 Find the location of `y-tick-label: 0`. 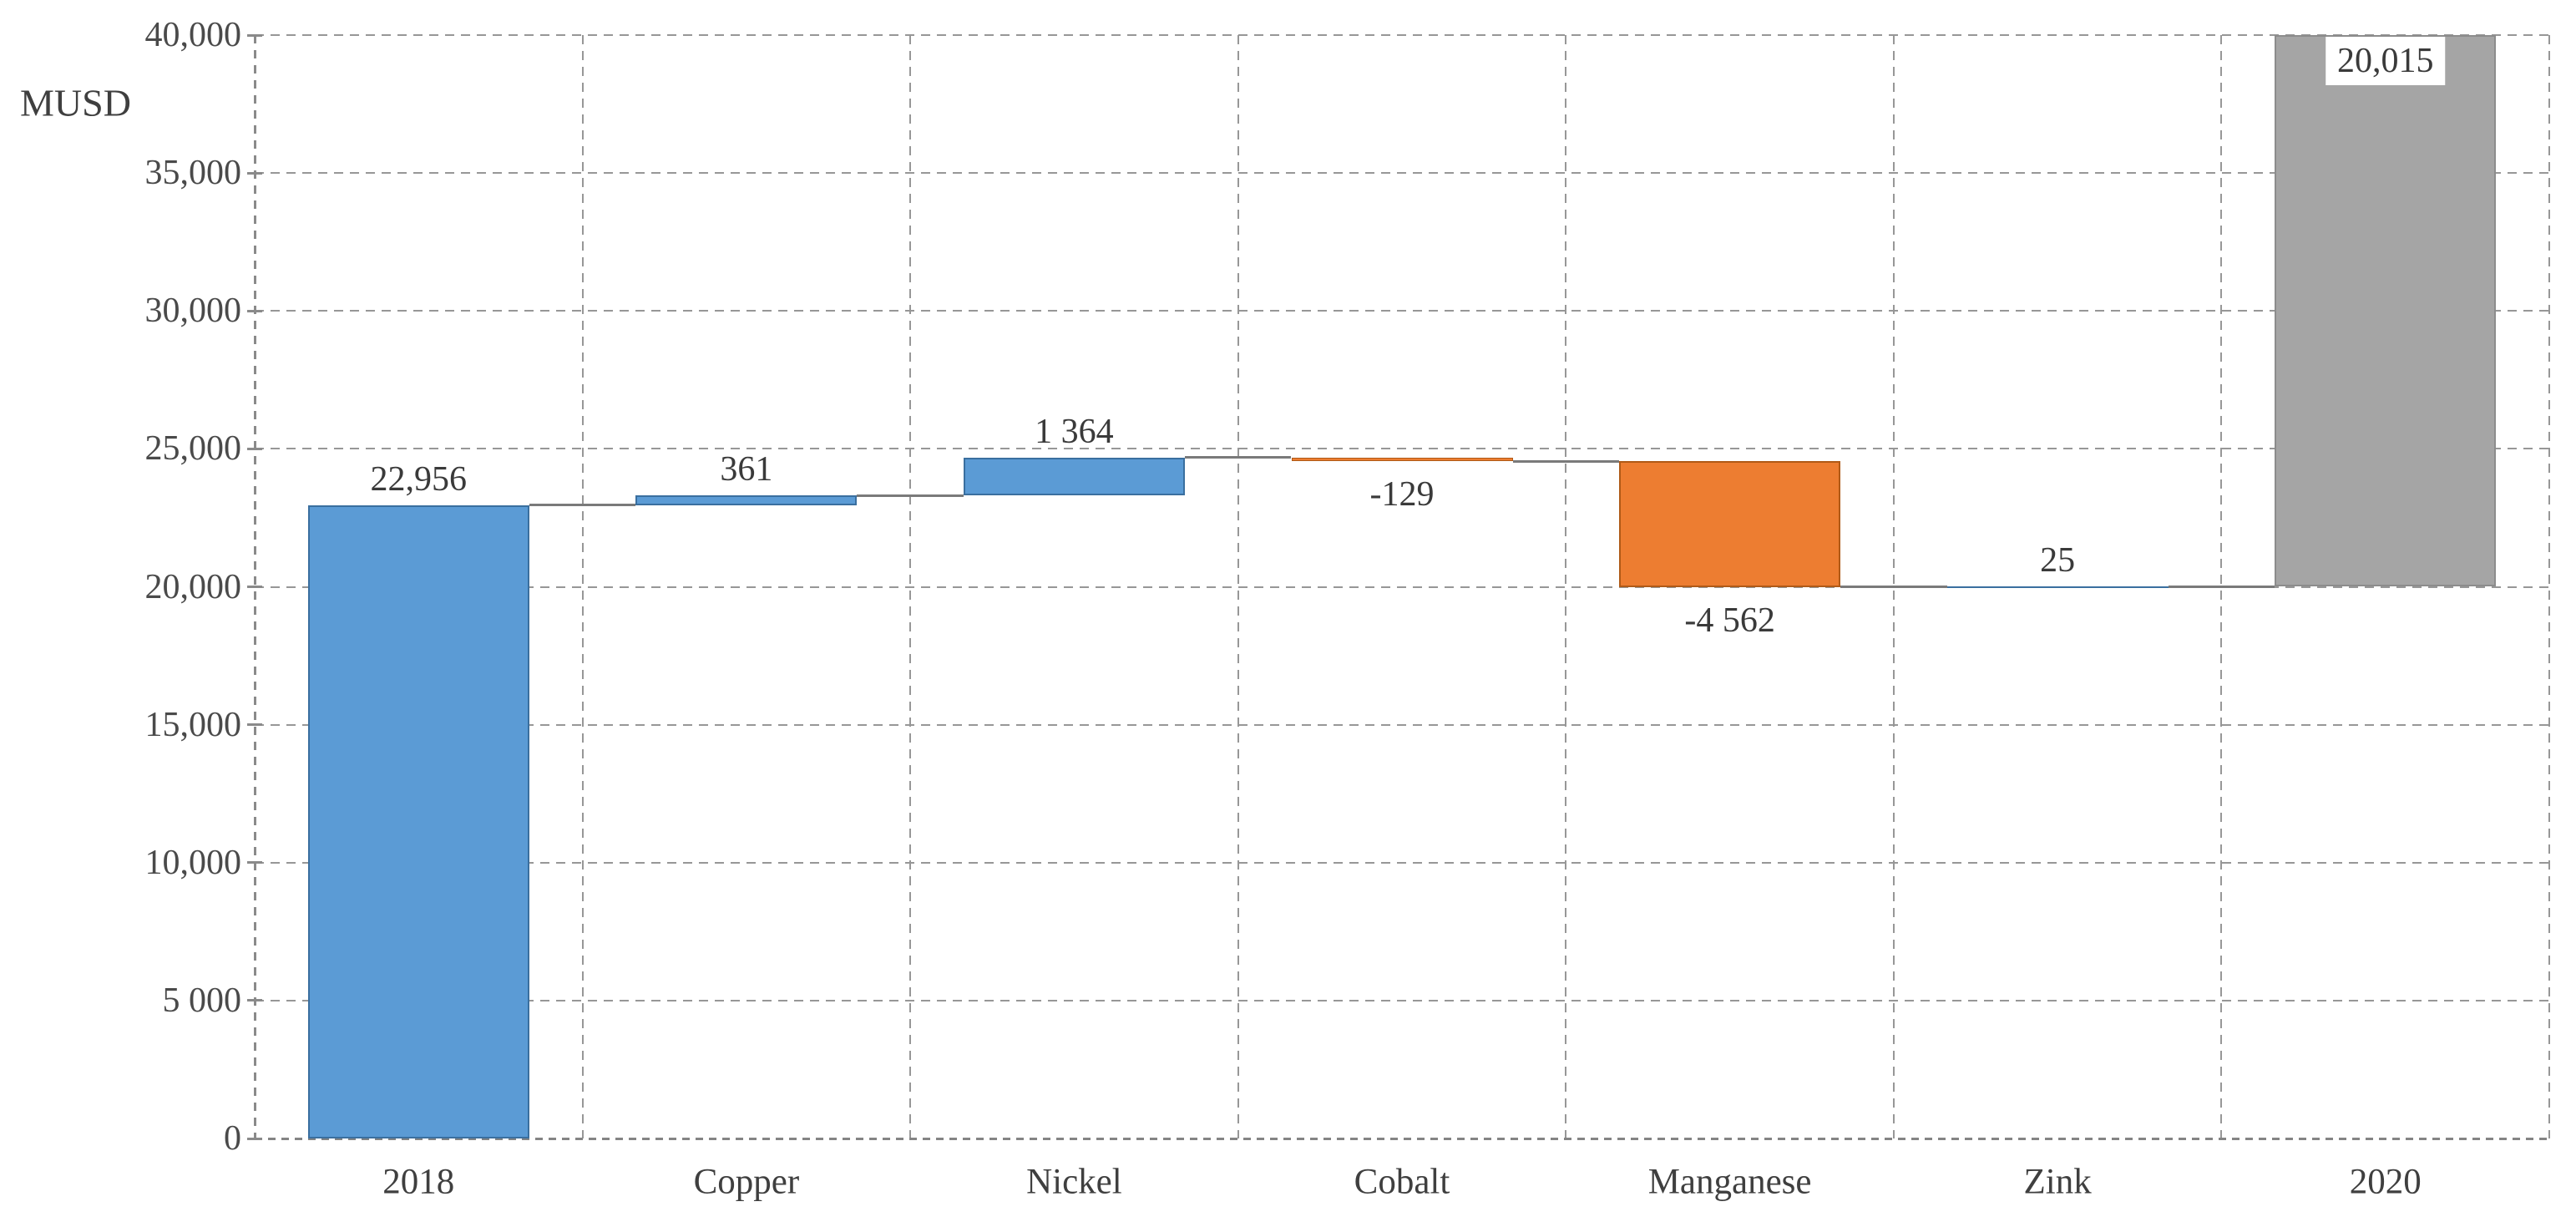

y-tick-label: 0 is located at coordinates (232, 1138).